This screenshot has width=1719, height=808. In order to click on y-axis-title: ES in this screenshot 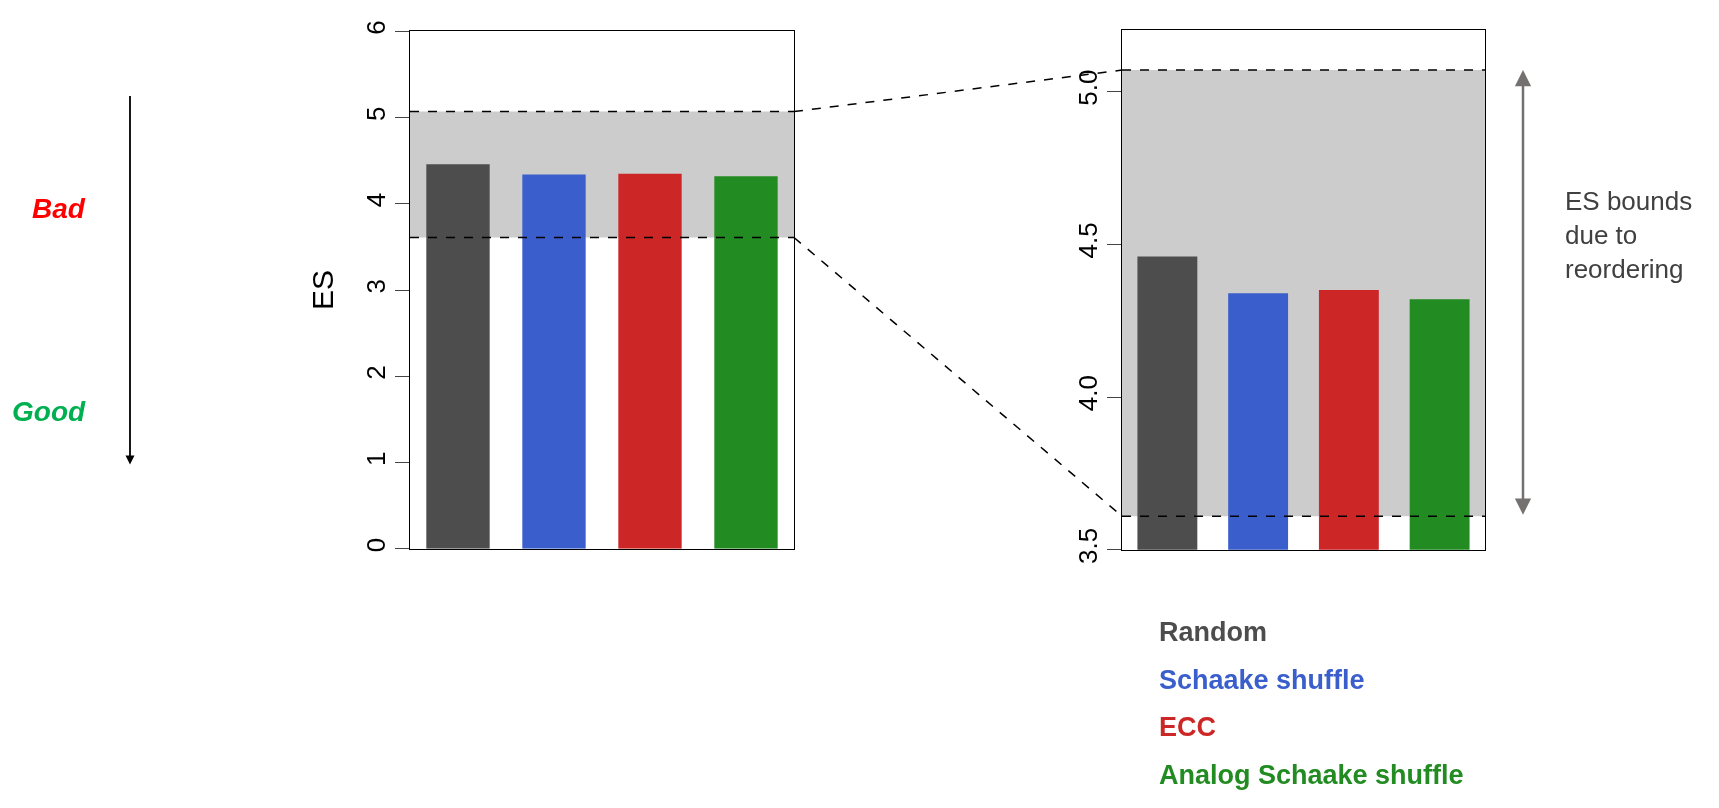, I will do `click(322, 290)`.